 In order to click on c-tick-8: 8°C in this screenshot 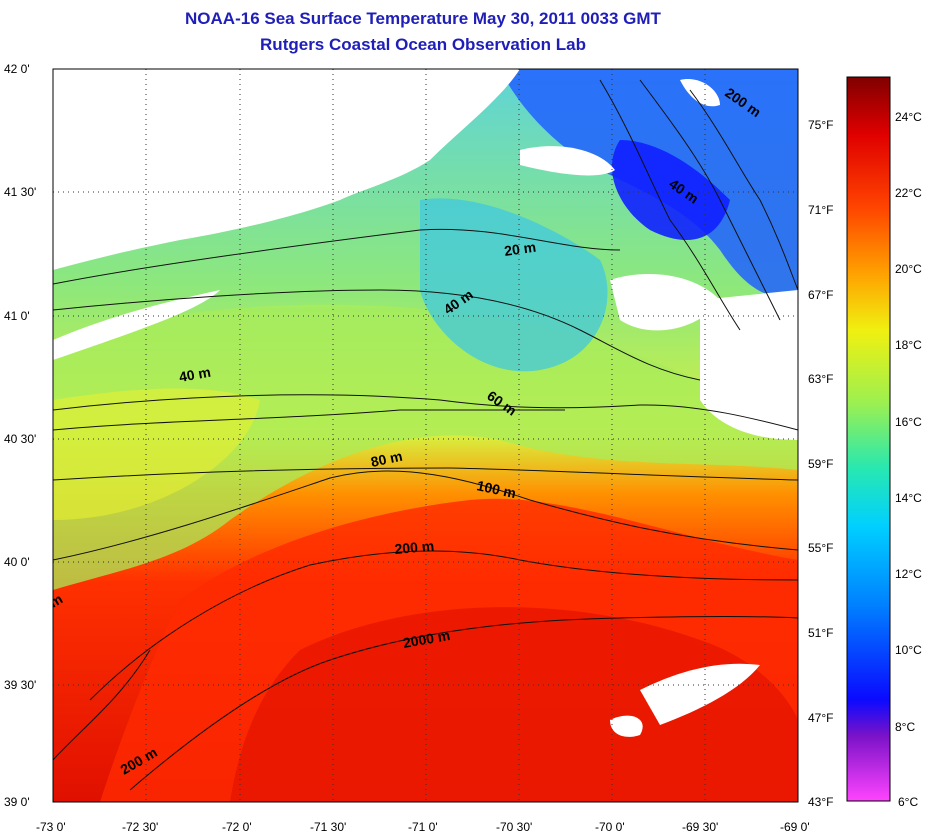, I will do `click(905, 727)`.